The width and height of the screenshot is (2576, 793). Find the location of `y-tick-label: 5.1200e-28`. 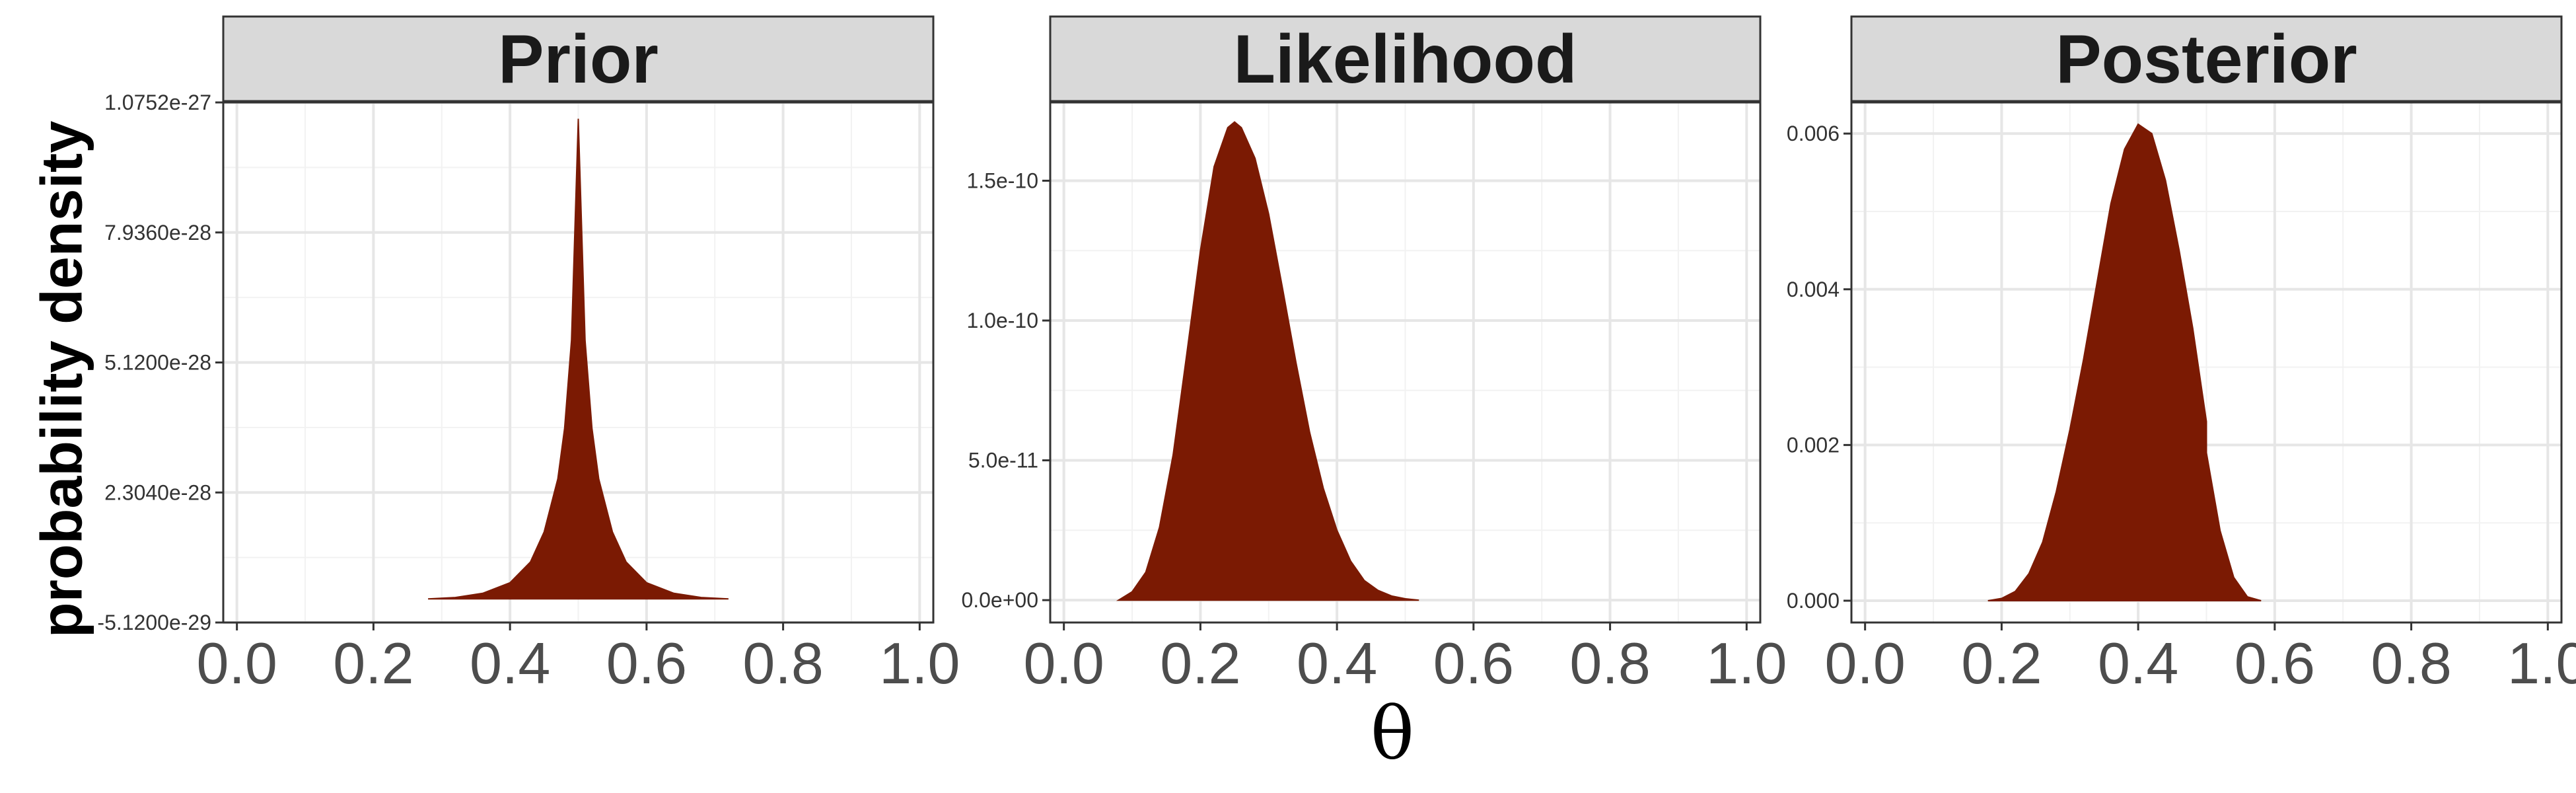

y-tick-label: 5.1200e-28 is located at coordinates (158, 363).